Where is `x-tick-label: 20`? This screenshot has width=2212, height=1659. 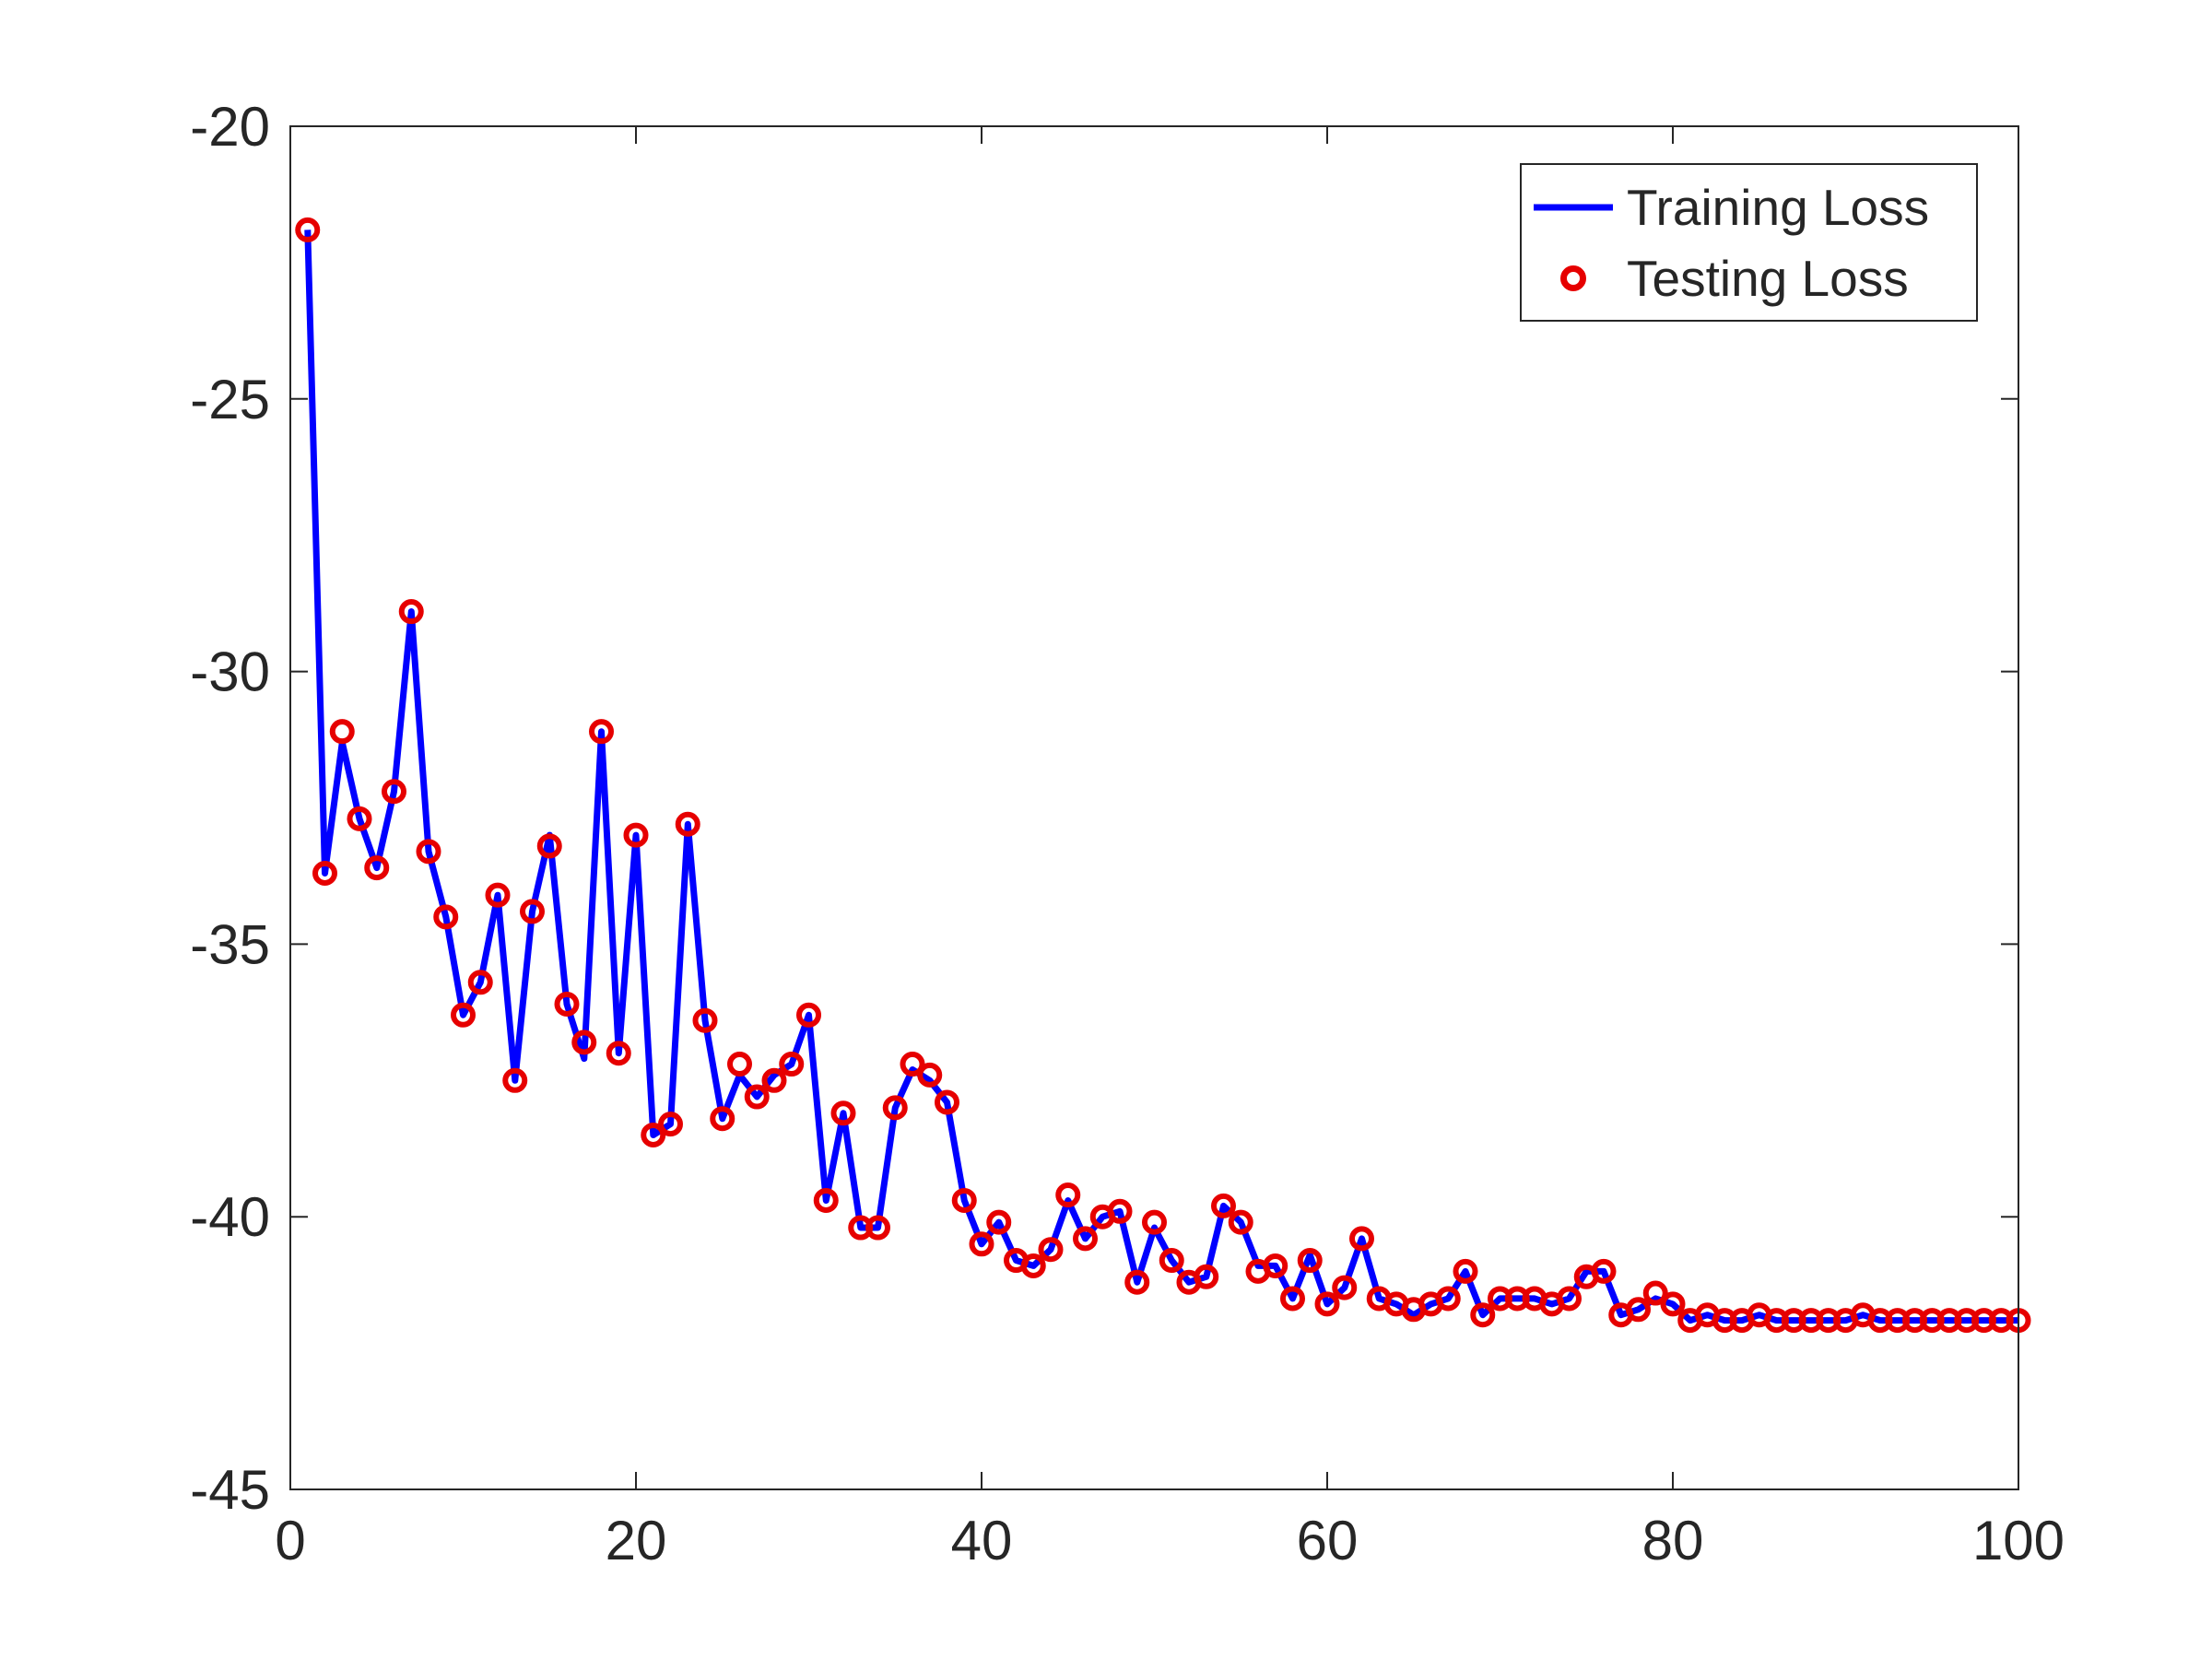 x-tick-label: 20 is located at coordinates (636, 1540).